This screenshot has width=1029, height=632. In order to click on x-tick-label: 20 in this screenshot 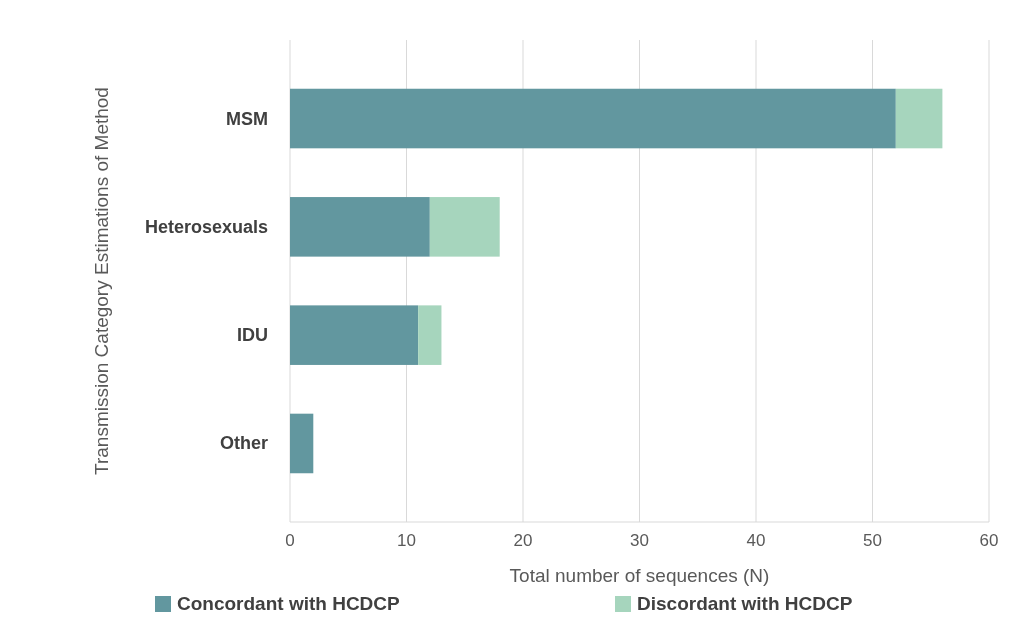, I will do `click(523, 540)`.